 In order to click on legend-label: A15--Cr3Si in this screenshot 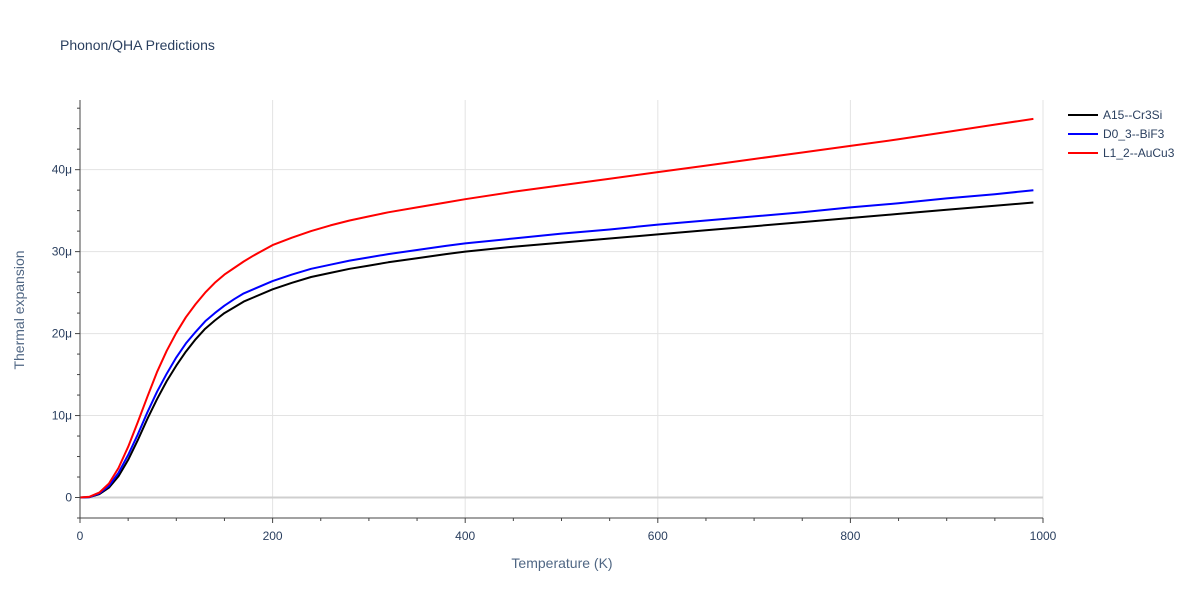, I will do `click(1132, 115)`.